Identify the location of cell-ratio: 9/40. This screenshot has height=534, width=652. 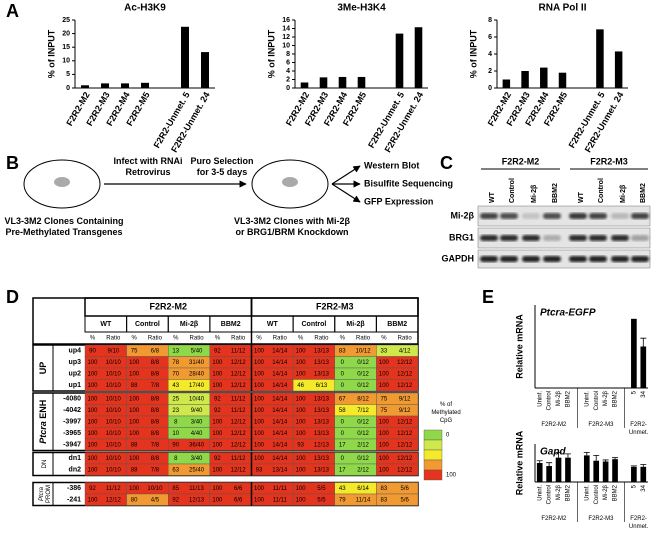
(197, 411).